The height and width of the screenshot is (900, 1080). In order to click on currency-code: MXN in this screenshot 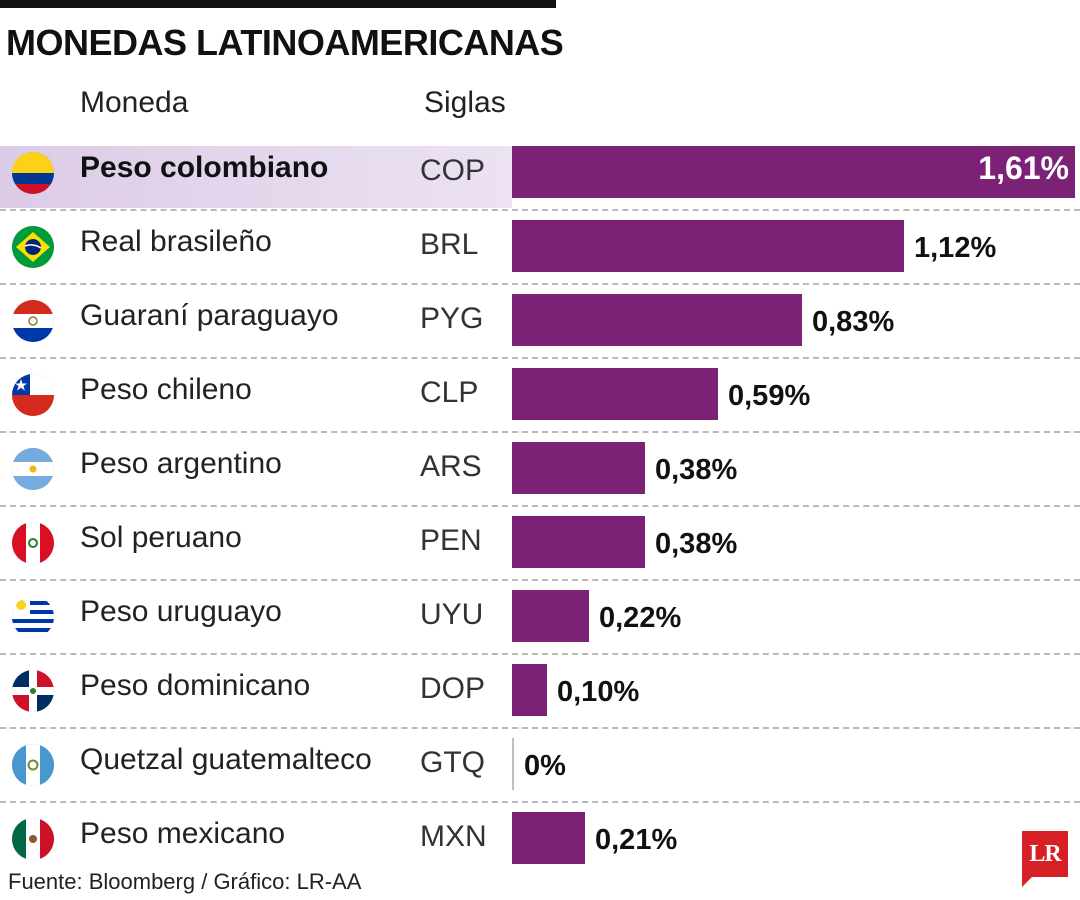, I will do `click(453, 836)`.